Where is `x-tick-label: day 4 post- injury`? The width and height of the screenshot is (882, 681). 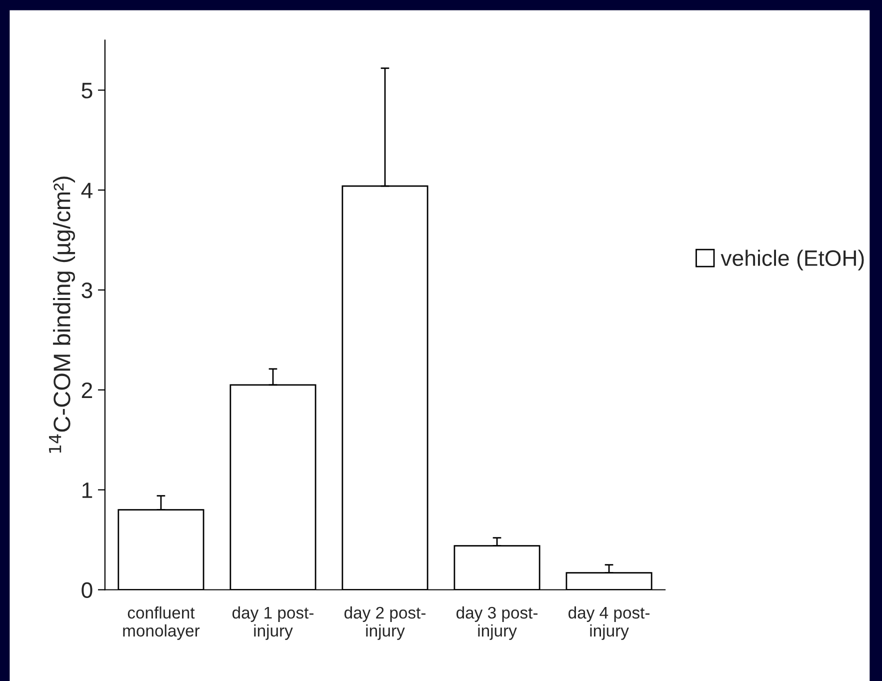
x-tick-label: day 4 post- injury is located at coordinates (609, 623).